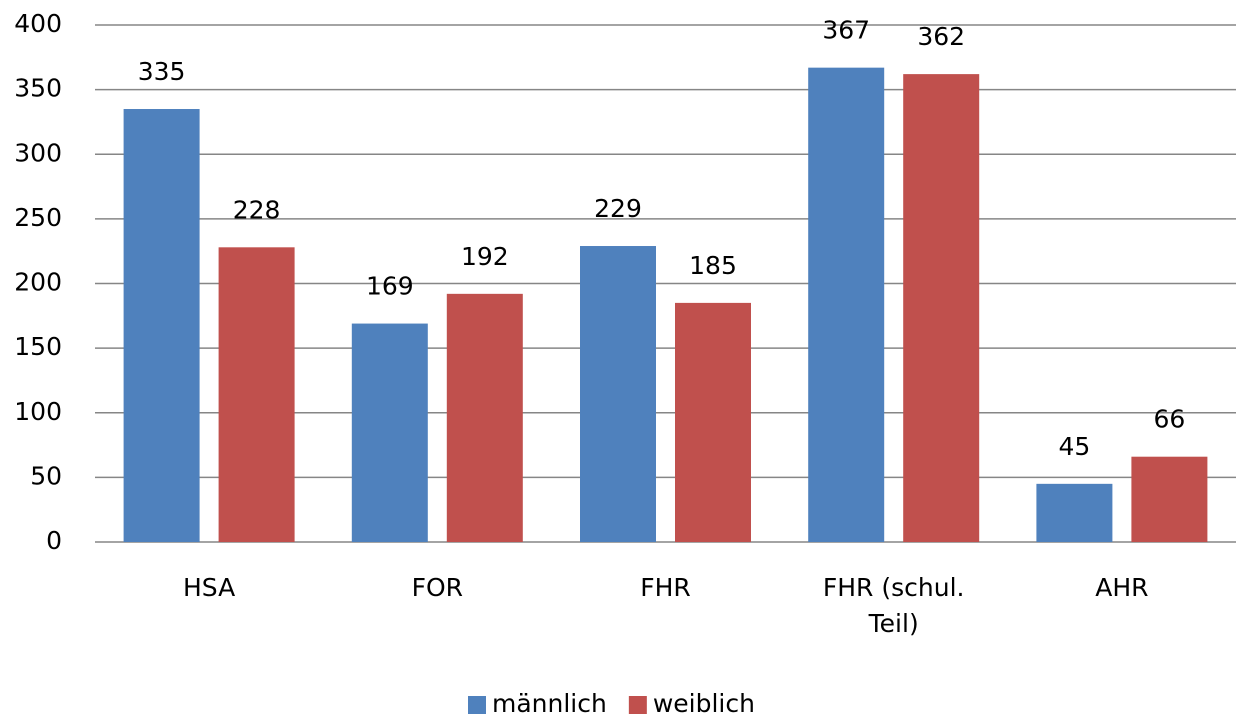 The height and width of the screenshot is (722, 1236). Describe the element at coordinates (209, 587) in the screenshot. I see `x-tick-label: HSA` at that location.